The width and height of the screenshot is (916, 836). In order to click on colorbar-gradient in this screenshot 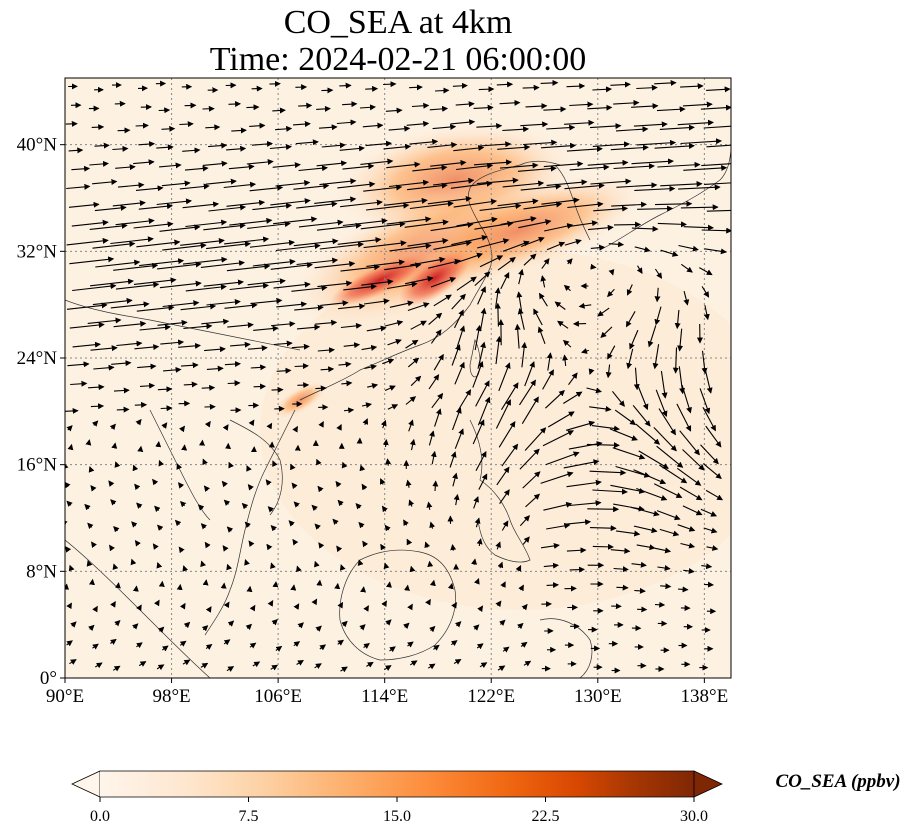, I will do `click(397, 784)`.